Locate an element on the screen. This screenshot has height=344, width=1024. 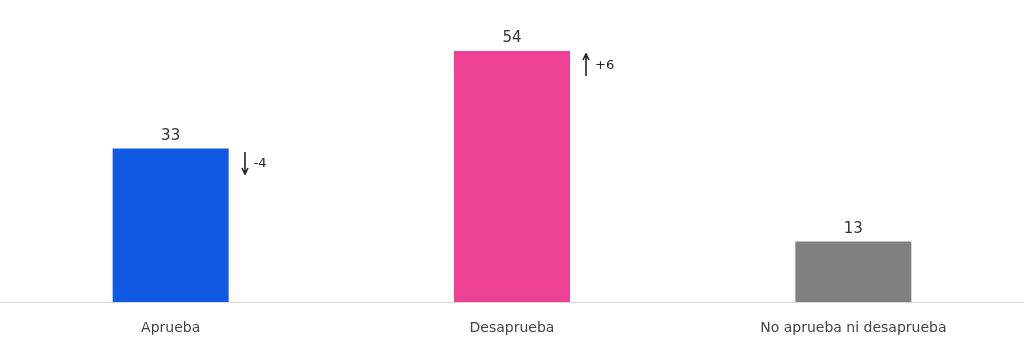
x-tick-label: Aprueba is located at coordinates (171, 327).